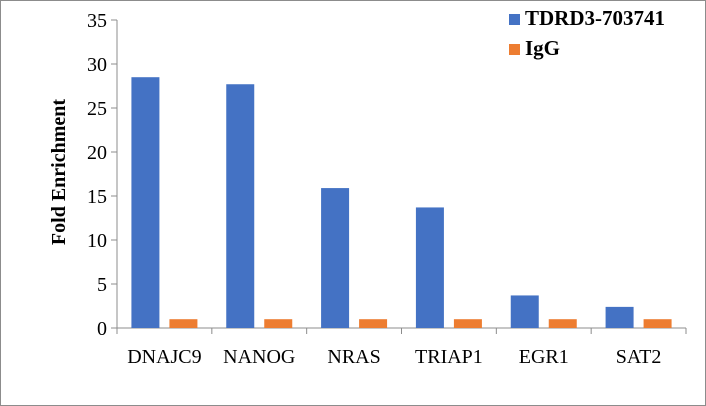 The height and width of the screenshot is (406, 706). I want to click on y-tick-label: 20, so click(97, 153).